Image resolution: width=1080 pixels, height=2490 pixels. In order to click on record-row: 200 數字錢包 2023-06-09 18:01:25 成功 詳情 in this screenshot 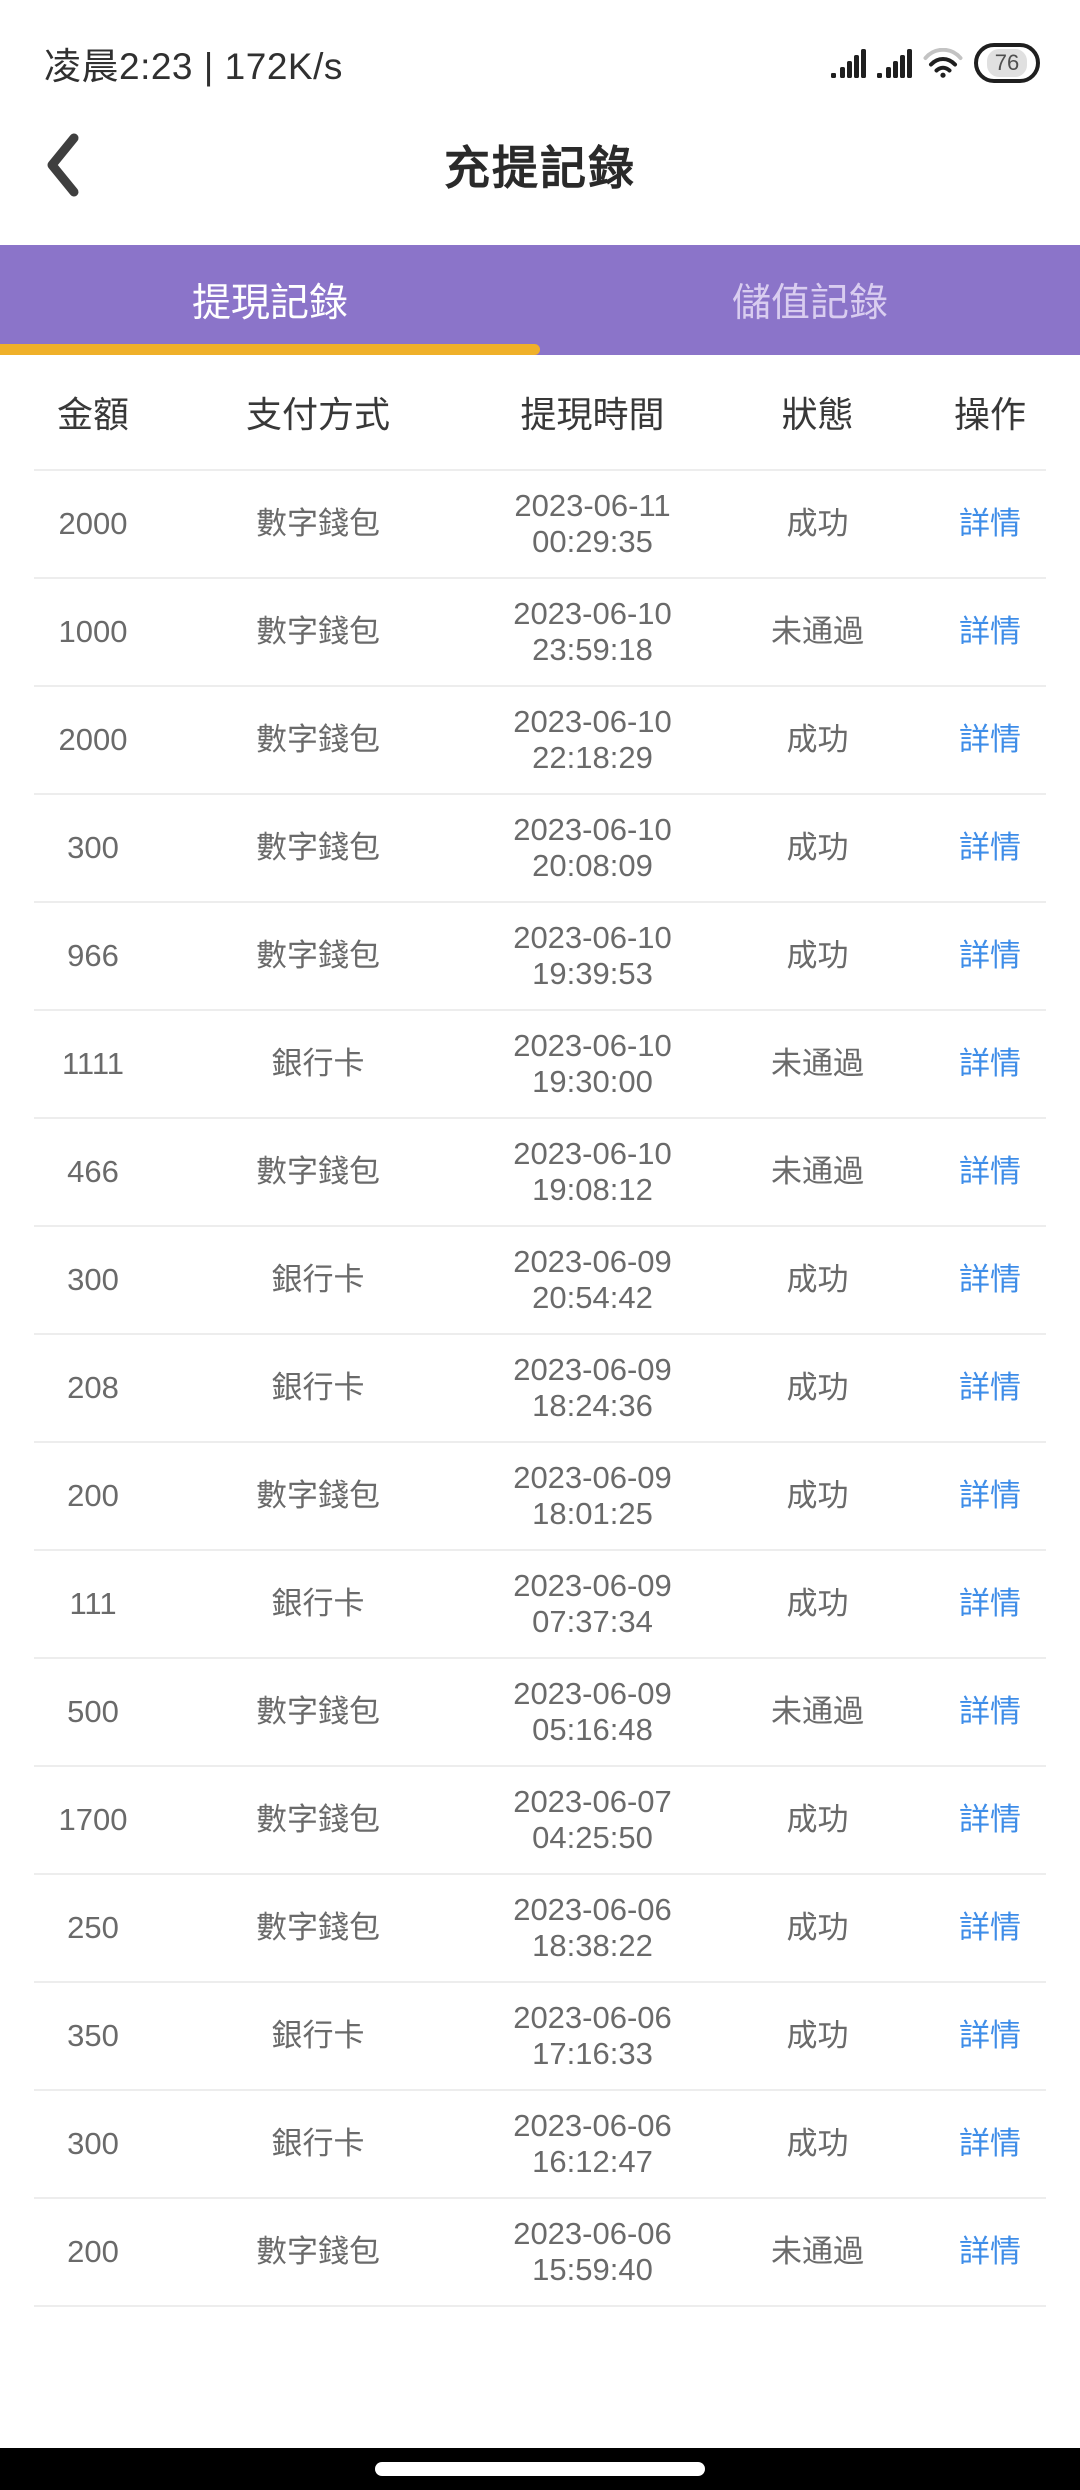, I will do `click(540, 1496)`.